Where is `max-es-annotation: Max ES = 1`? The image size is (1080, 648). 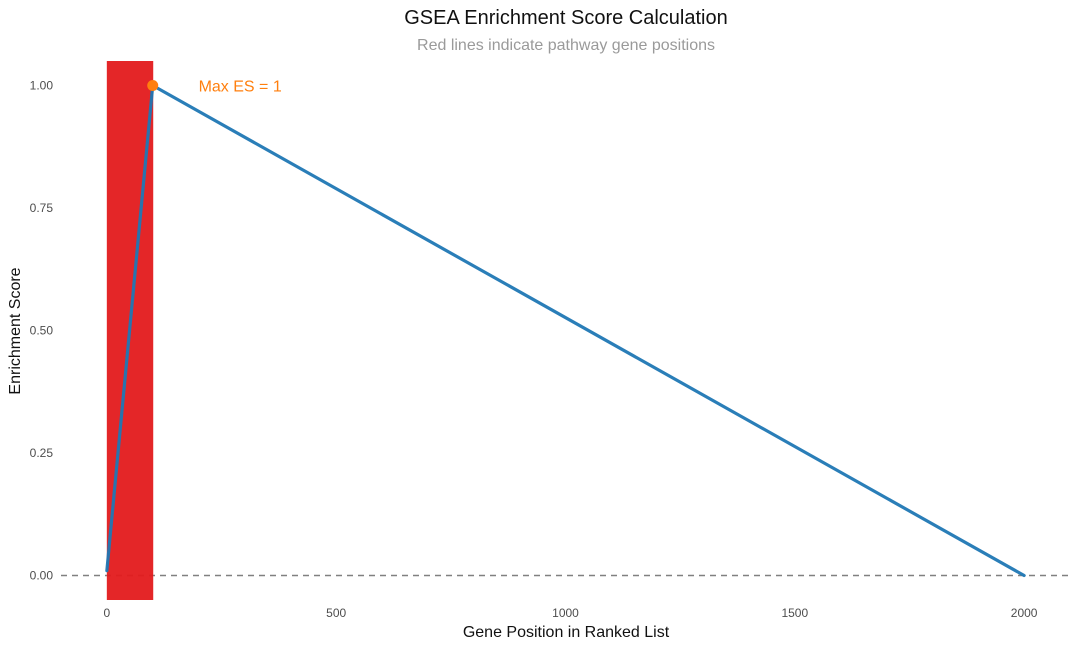 max-es-annotation: Max ES = 1 is located at coordinates (240, 87).